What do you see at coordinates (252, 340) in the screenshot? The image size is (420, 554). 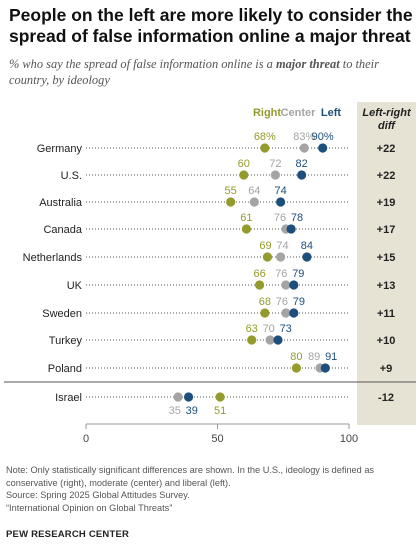 I see `dot-turkey-right` at bounding box center [252, 340].